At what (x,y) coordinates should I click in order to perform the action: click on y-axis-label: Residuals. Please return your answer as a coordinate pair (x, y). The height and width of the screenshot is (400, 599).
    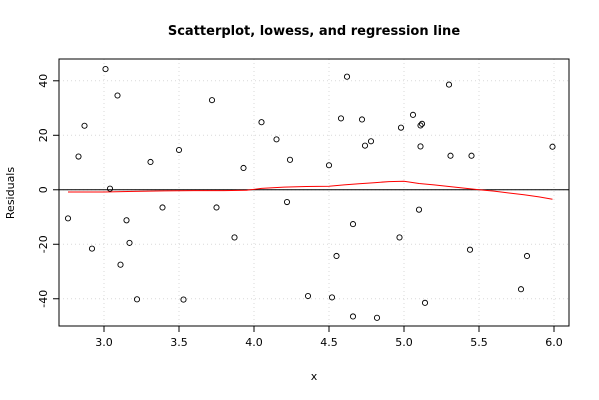
    Looking at the image, I should click on (10, 193).